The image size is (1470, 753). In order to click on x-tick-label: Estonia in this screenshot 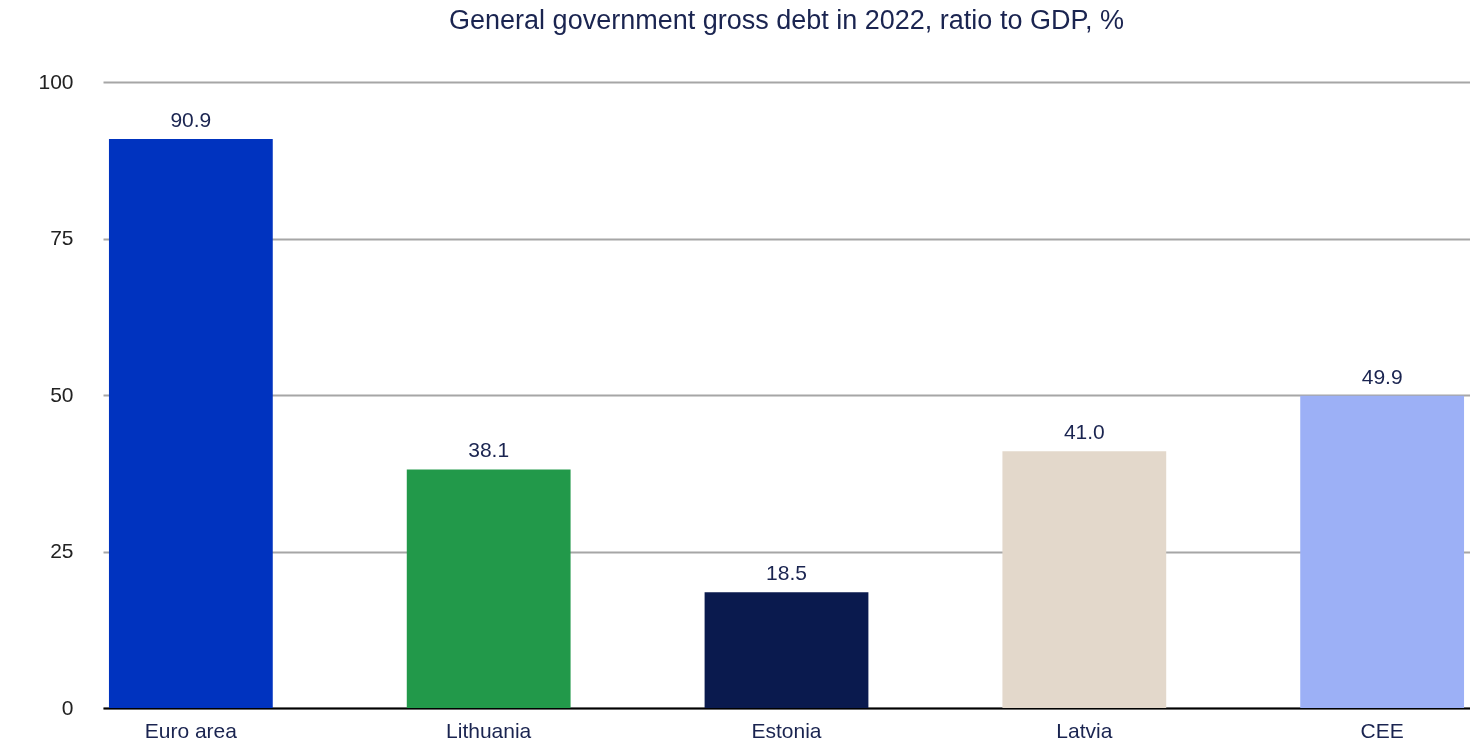, I will do `click(786, 730)`.